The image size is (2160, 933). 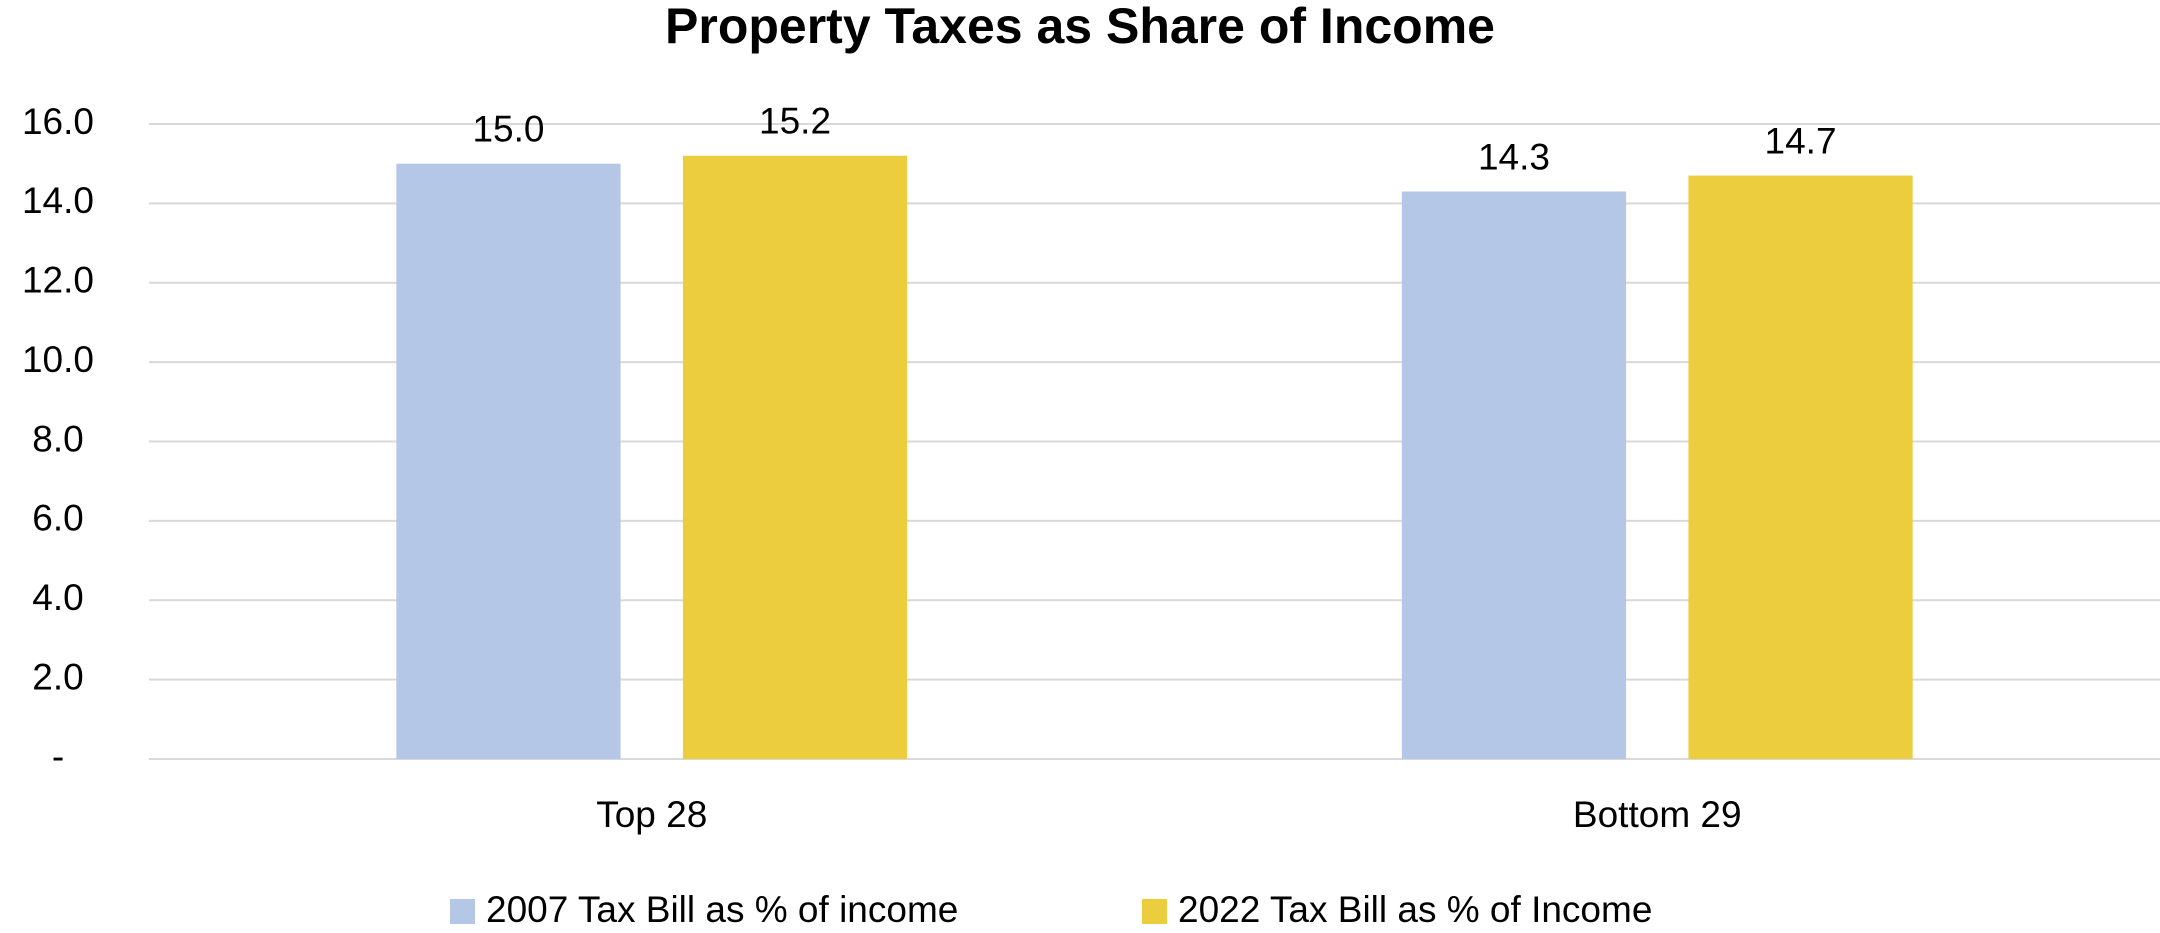 What do you see at coordinates (1415, 909) in the screenshot?
I see `legend-label: 2022 Tax Bill as % of Income` at bounding box center [1415, 909].